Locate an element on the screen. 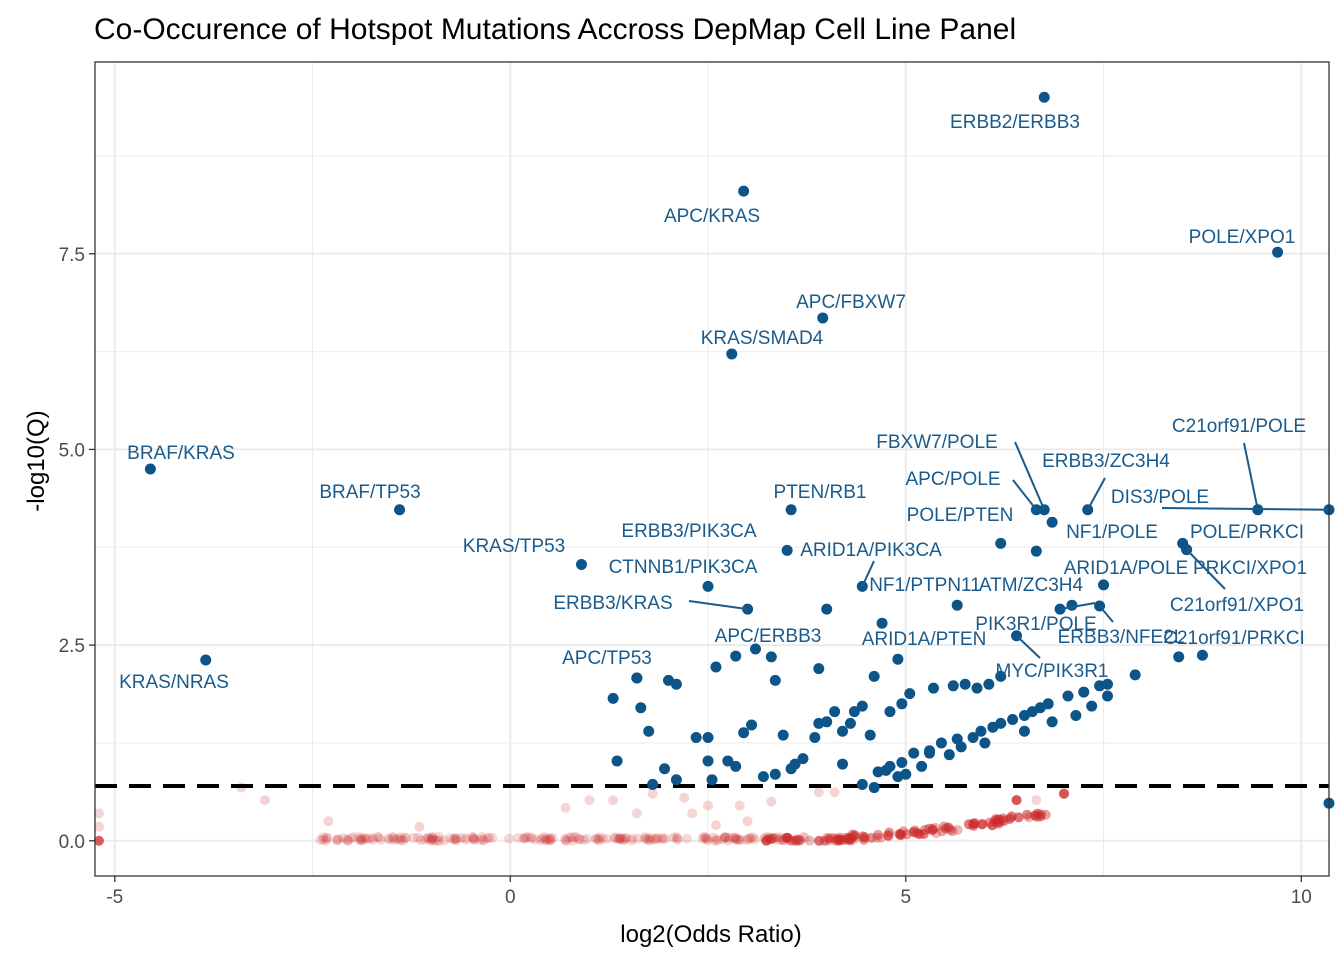 This screenshot has width=1344, height=960. point-label: APC/KRAS is located at coordinates (712, 216).